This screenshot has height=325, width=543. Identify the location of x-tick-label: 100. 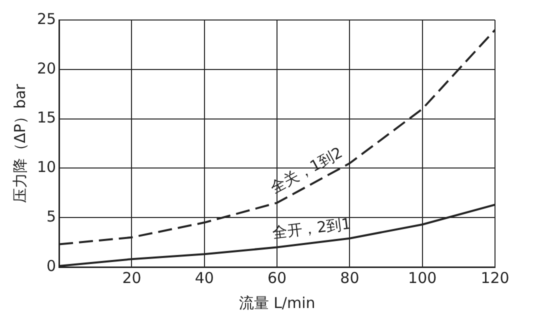
(422, 277).